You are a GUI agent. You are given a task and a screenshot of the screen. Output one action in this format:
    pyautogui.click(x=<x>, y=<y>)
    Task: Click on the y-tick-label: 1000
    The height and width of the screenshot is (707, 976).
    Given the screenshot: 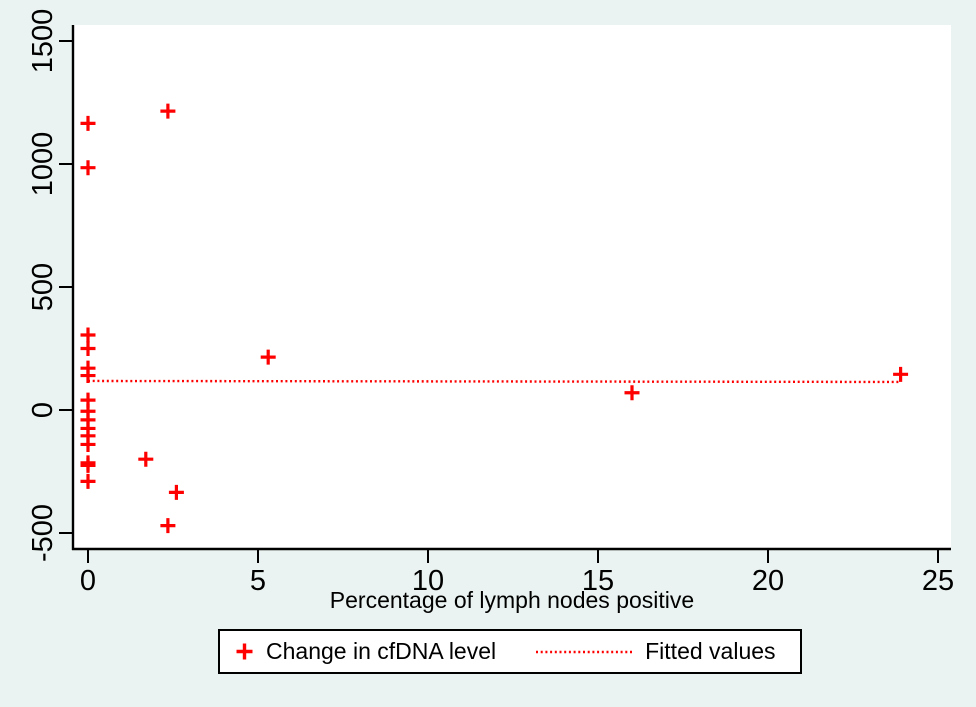 What is the action you would take?
    pyautogui.click(x=43, y=164)
    